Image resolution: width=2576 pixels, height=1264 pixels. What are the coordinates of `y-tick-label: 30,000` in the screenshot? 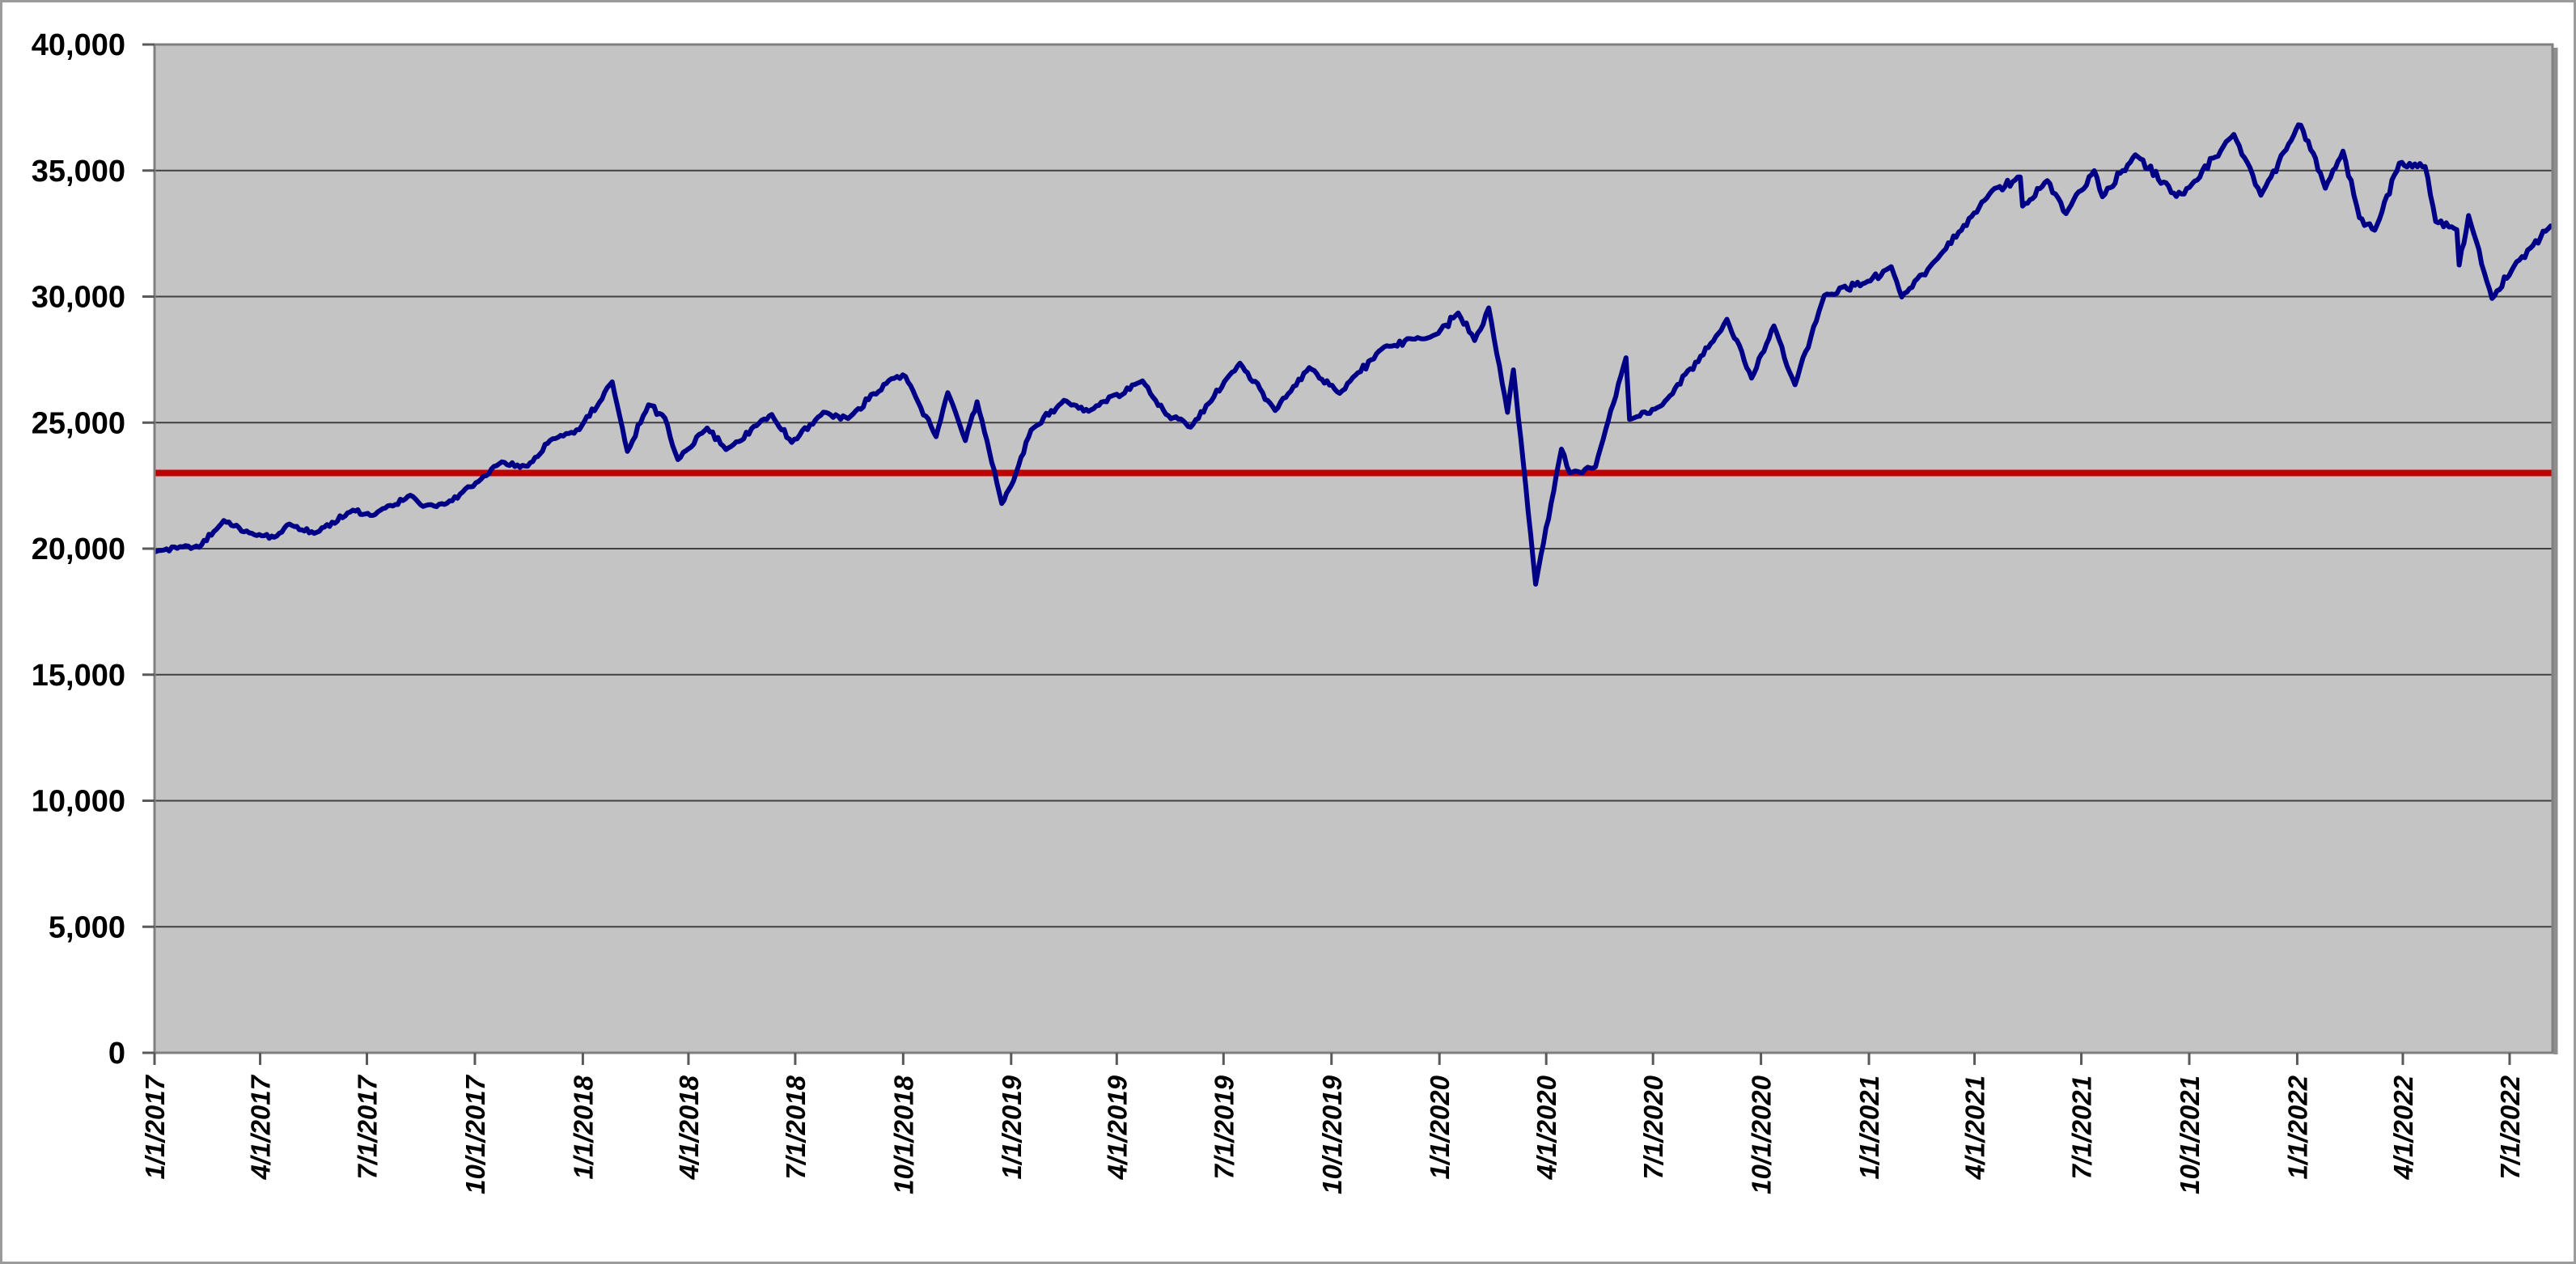 It's located at (78, 298).